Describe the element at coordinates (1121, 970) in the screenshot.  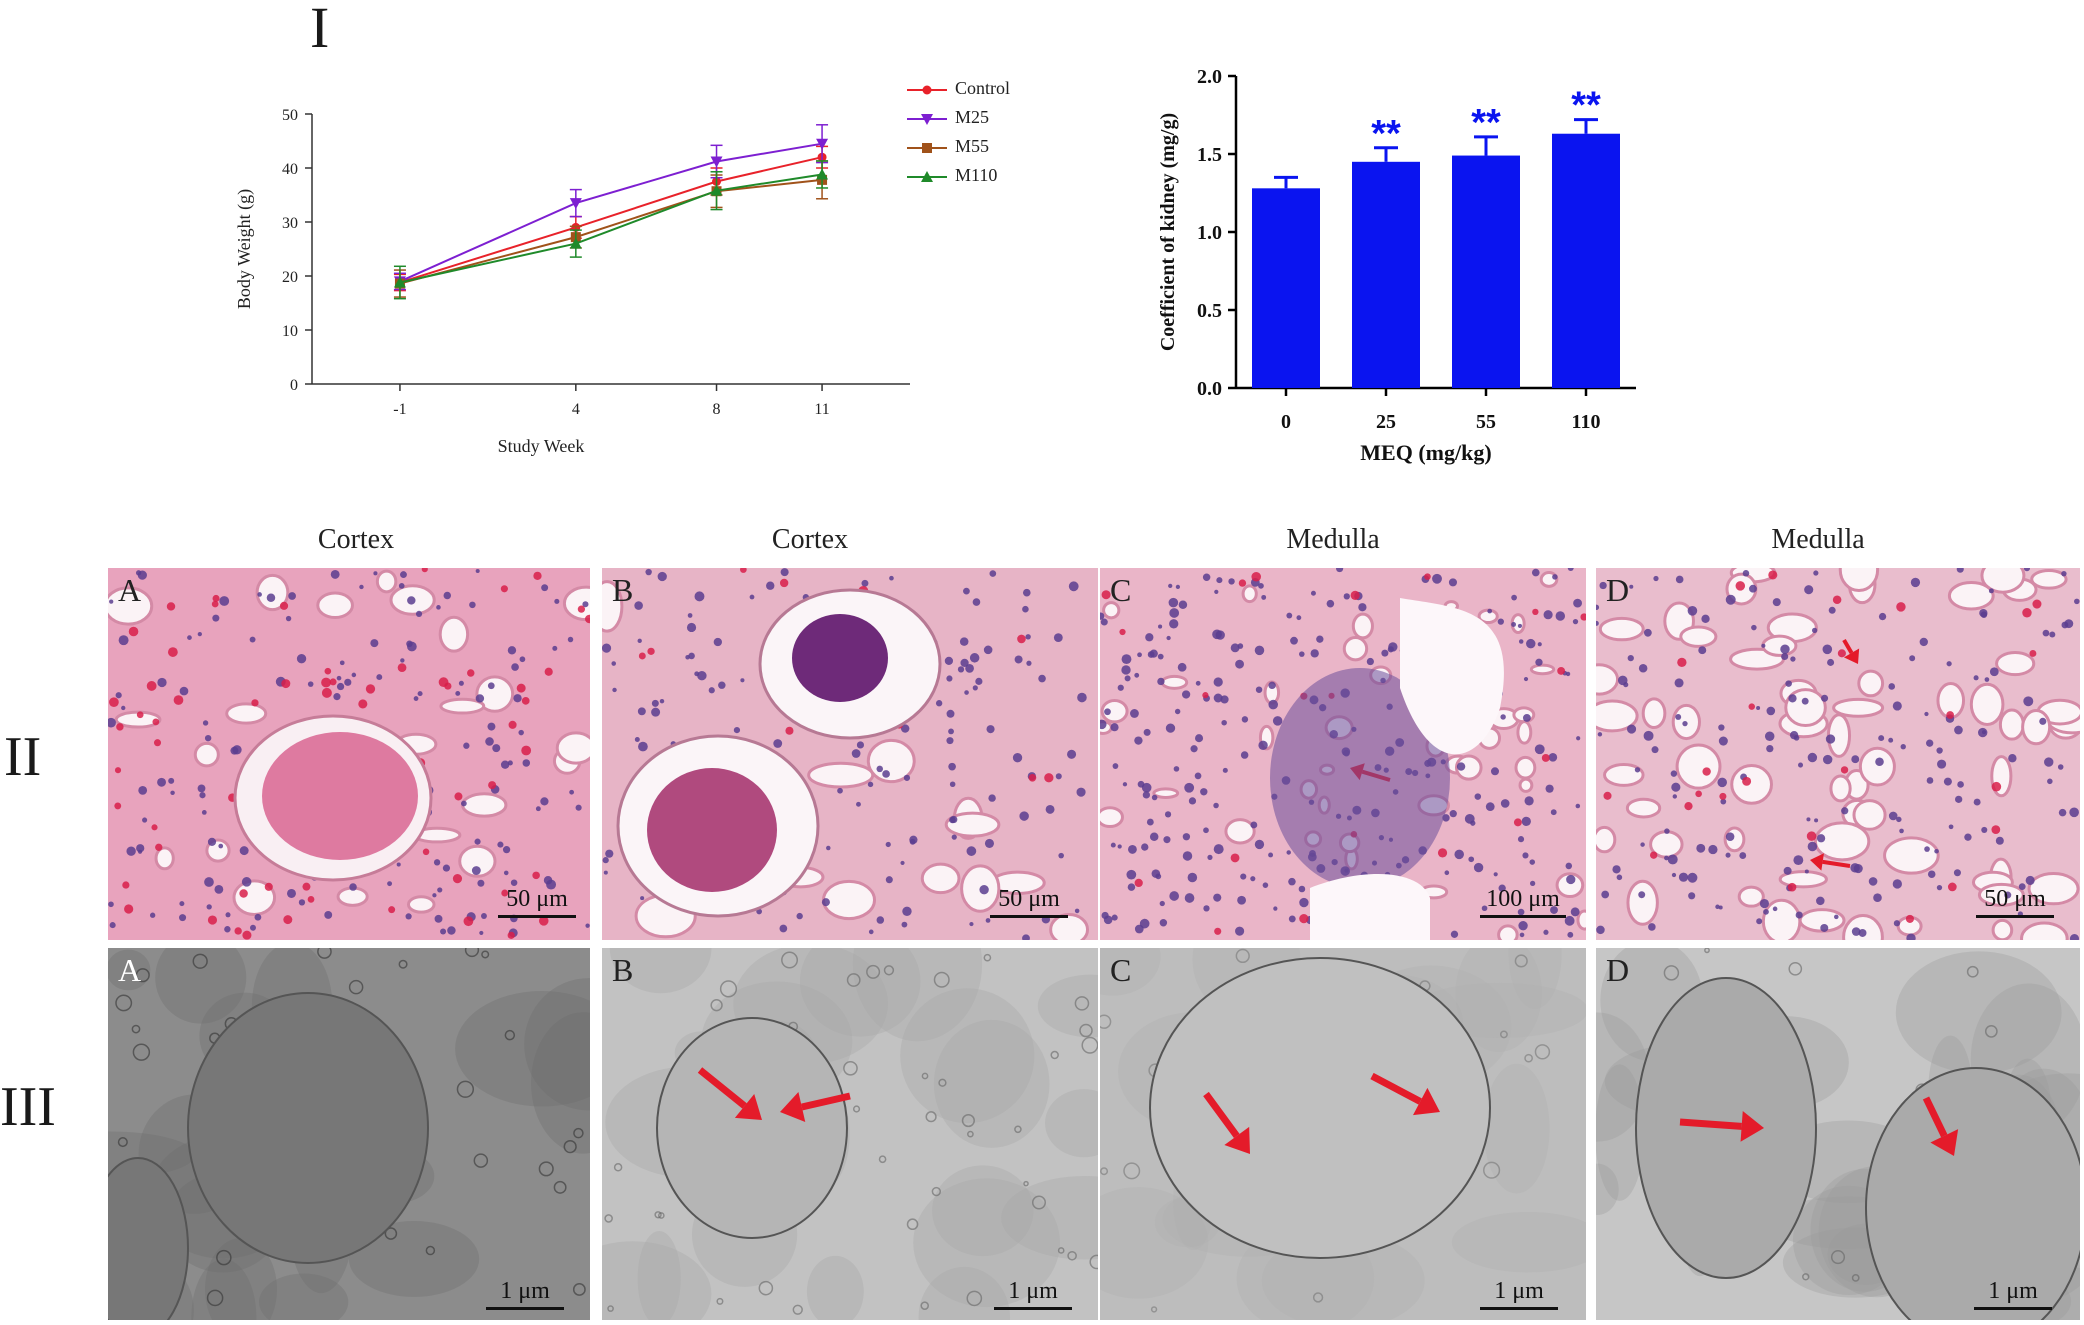
I see `panel-label: C` at that location.